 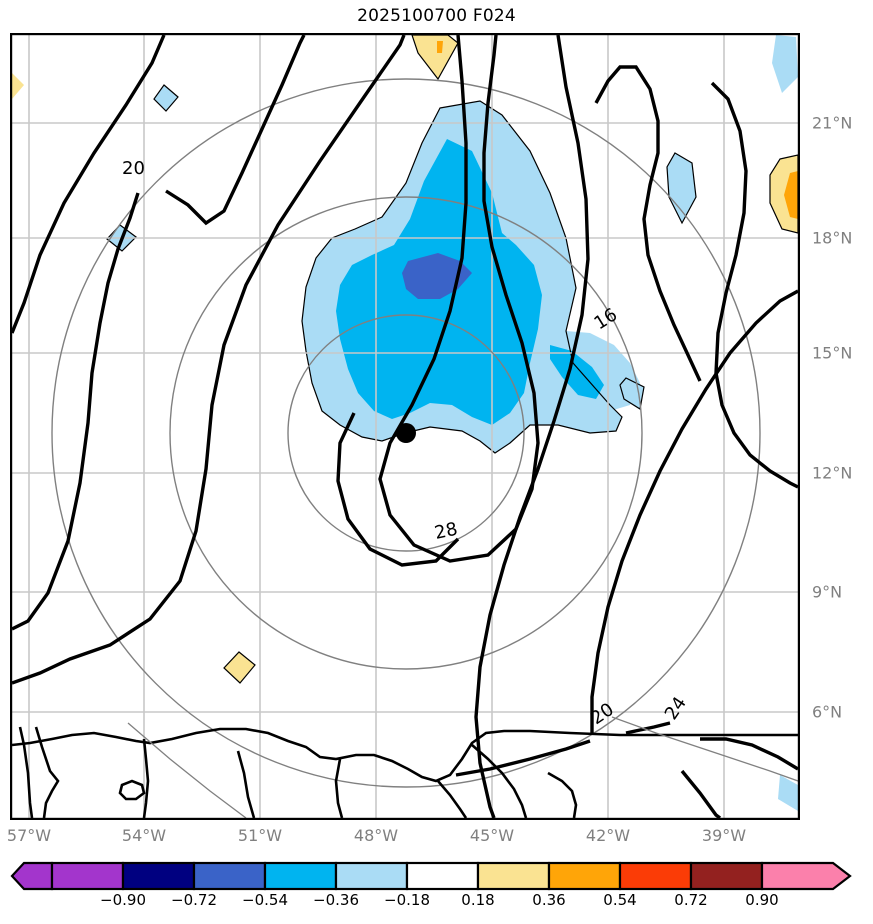 What do you see at coordinates (788, 793) in the screenshot?
I see `shade-patch-se-corner` at bounding box center [788, 793].